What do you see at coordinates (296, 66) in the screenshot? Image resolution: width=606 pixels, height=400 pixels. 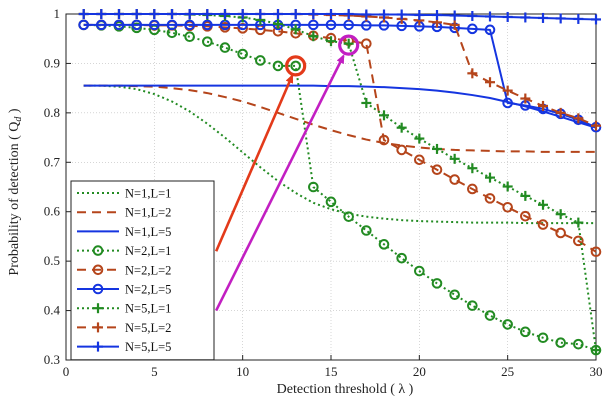 I see `highlight-circle` at bounding box center [296, 66].